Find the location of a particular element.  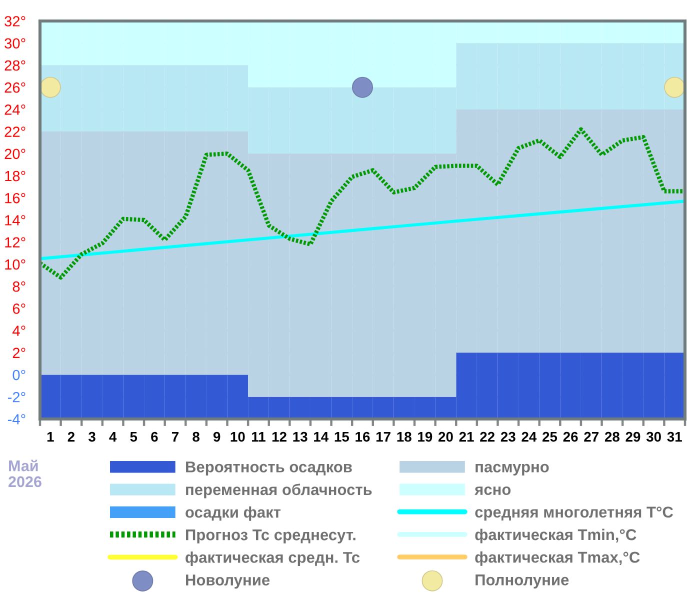

legend-label: переменная облачность is located at coordinates (279, 491).